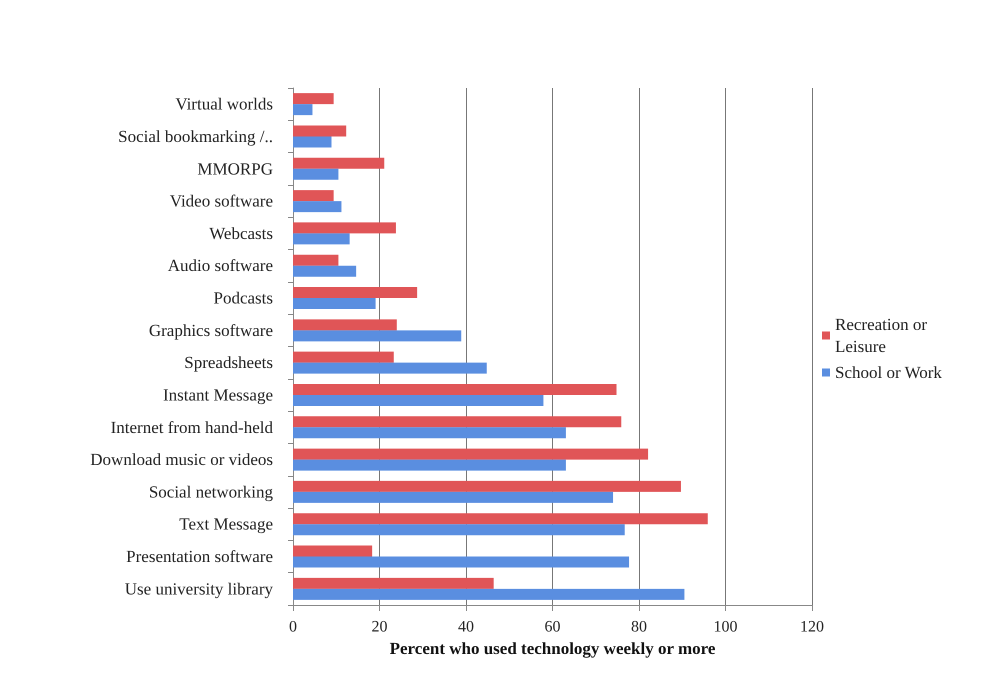 This screenshot has height=697, width=986. What do you see at coordinates (243, 298) in the screenshot?
I see `y-tick-label: Podcasts` at bounding box center [243, 298].